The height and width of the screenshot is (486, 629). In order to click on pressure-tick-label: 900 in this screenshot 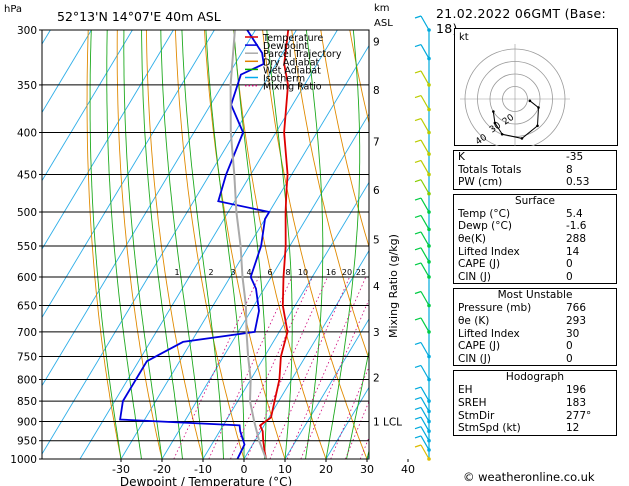, I will do `click(27, 422)`.